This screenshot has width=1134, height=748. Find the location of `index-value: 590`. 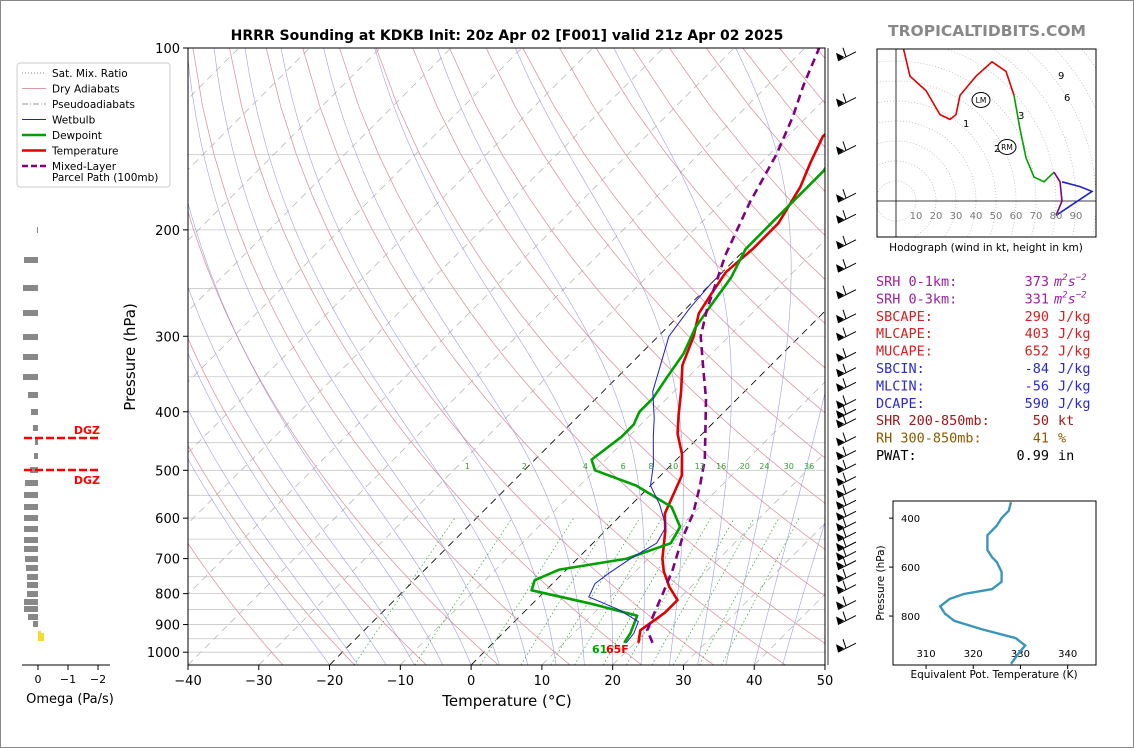

index-value: 590 is located at coordinates (1037, 404).